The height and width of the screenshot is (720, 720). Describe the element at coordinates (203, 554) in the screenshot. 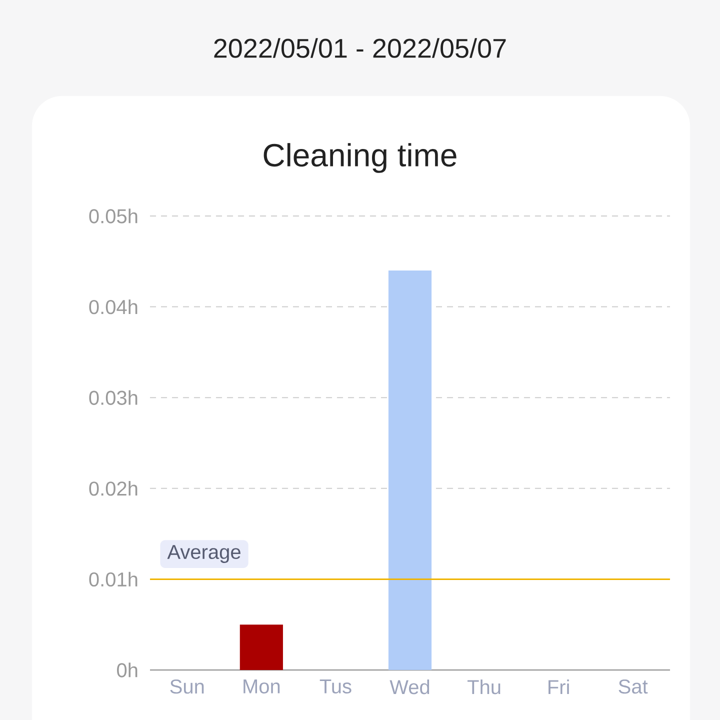

I see `ref-line-label: Average` at that location.